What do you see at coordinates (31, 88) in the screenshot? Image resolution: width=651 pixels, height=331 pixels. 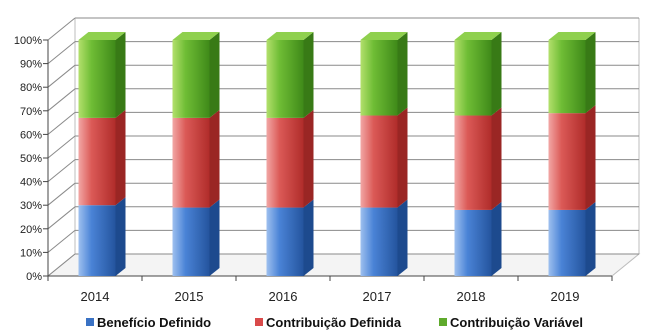 I see `y-tick-label: 80%` at bounding box center [31, 88].